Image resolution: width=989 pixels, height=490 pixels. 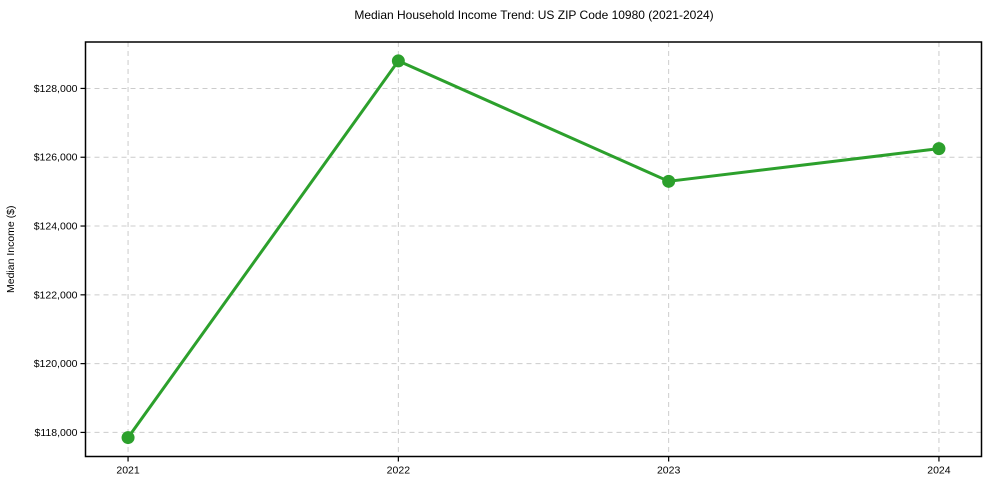 I want to click on data-point-2023, so click(x=669, y=181).